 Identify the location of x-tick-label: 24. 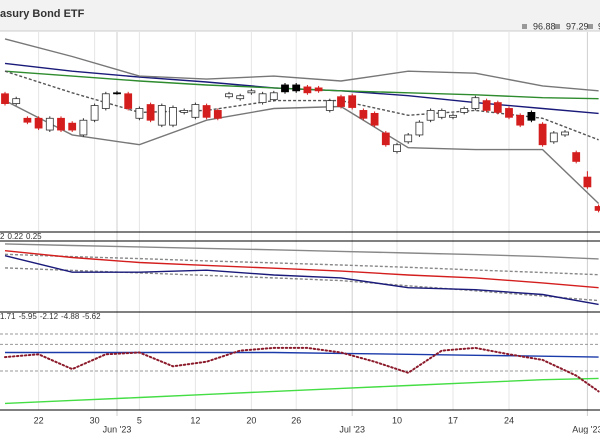
(509, 420).